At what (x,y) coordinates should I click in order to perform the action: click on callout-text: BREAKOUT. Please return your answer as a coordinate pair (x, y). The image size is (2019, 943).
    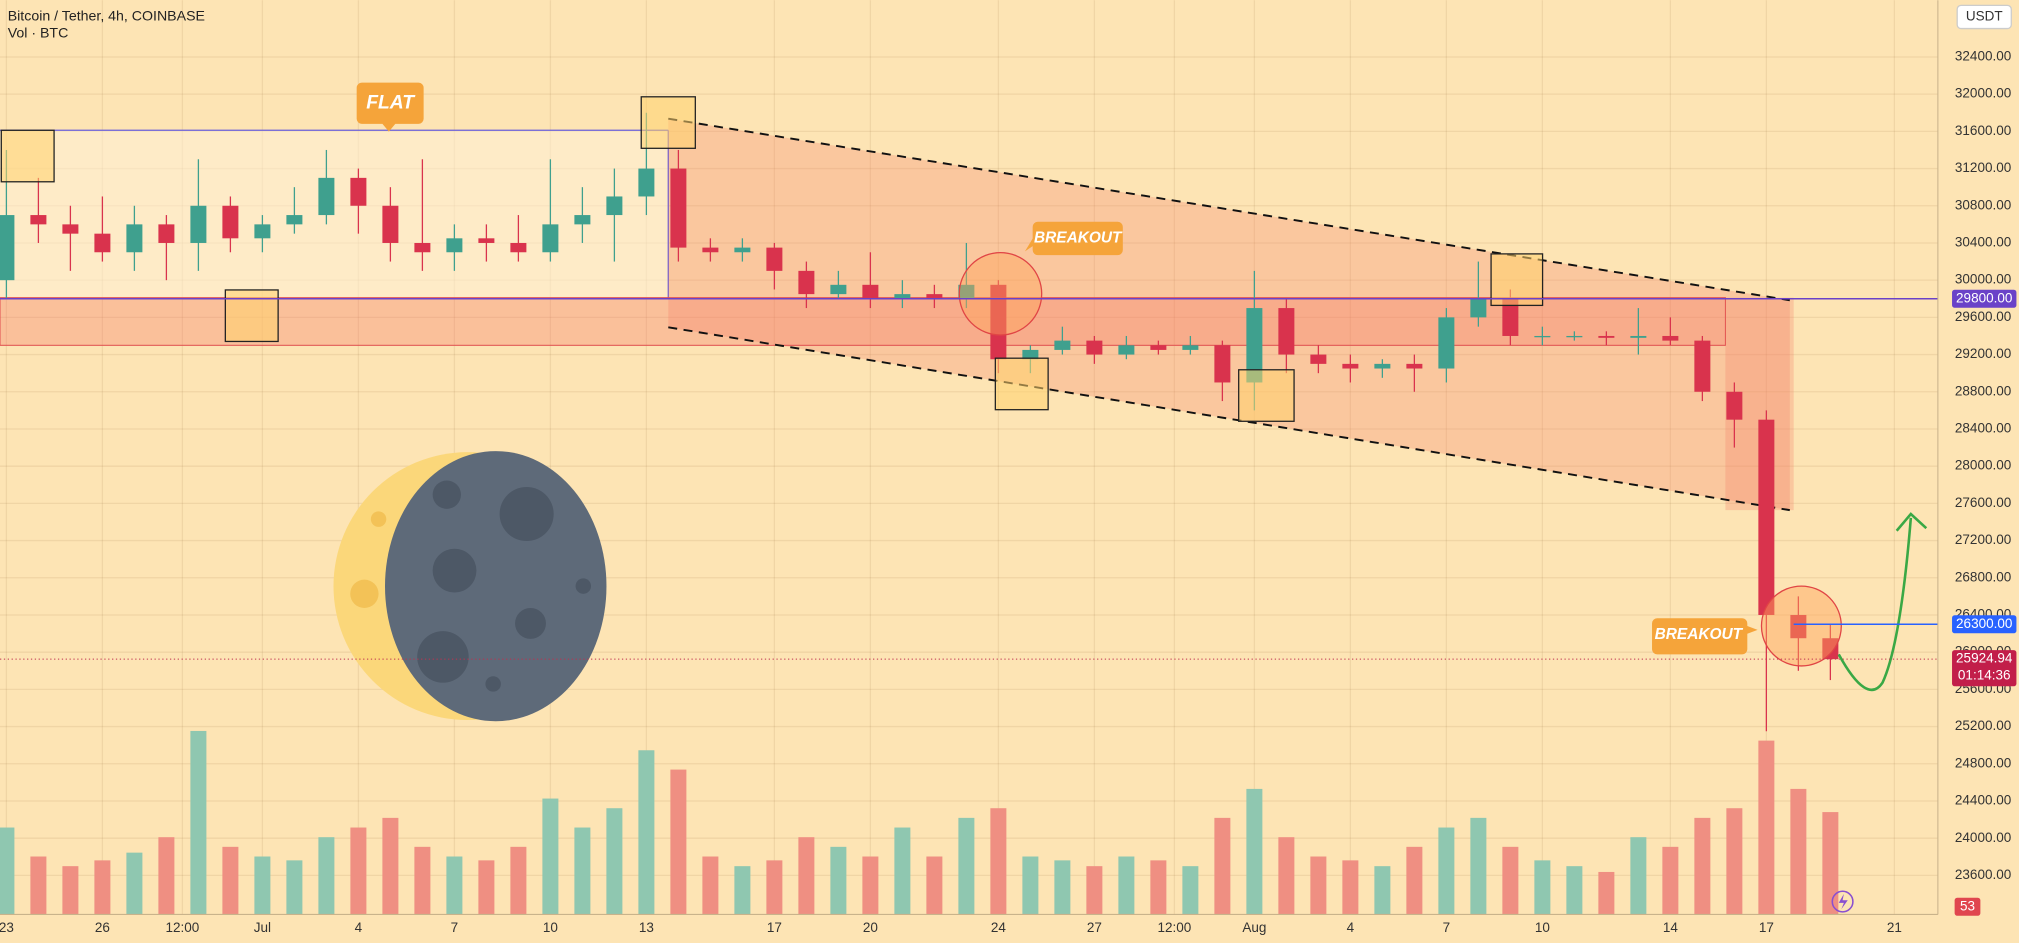
    Looking at the image, I should click on (1078, 238).